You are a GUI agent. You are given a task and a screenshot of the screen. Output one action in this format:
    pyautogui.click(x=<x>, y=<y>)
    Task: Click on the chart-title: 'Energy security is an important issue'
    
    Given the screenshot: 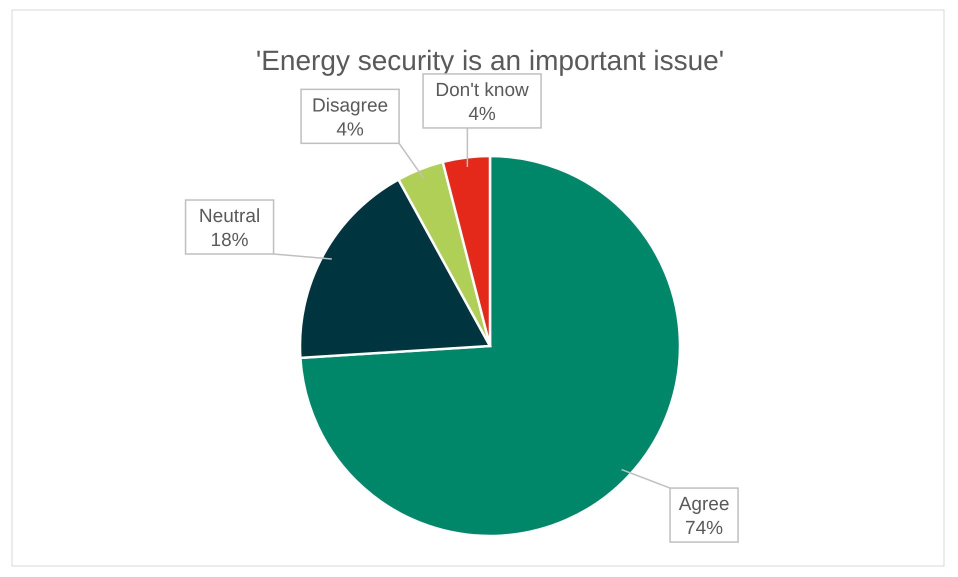 What is the action you would take?
    pyautogui.click(x=490, y=60)
    